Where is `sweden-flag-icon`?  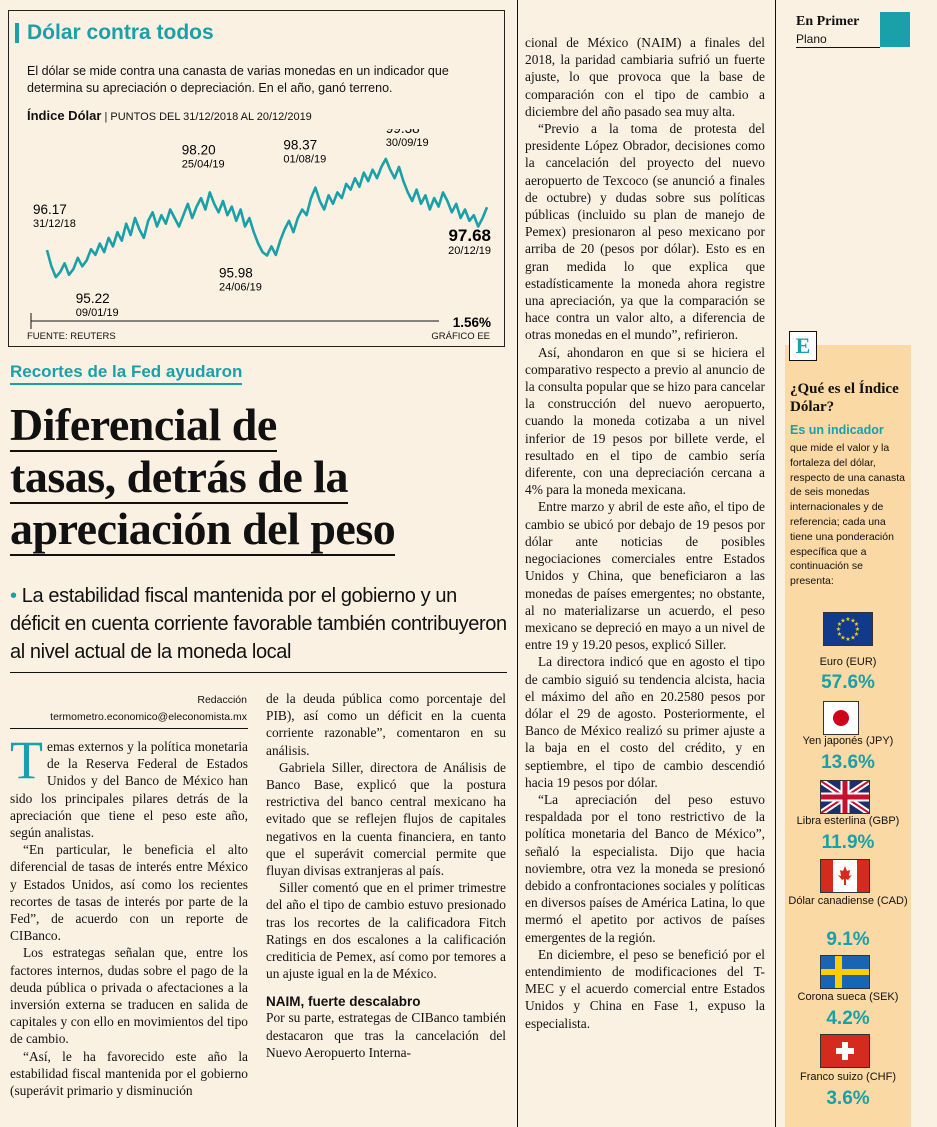
sweden-flag-icon is located at coordinates (845, 972).